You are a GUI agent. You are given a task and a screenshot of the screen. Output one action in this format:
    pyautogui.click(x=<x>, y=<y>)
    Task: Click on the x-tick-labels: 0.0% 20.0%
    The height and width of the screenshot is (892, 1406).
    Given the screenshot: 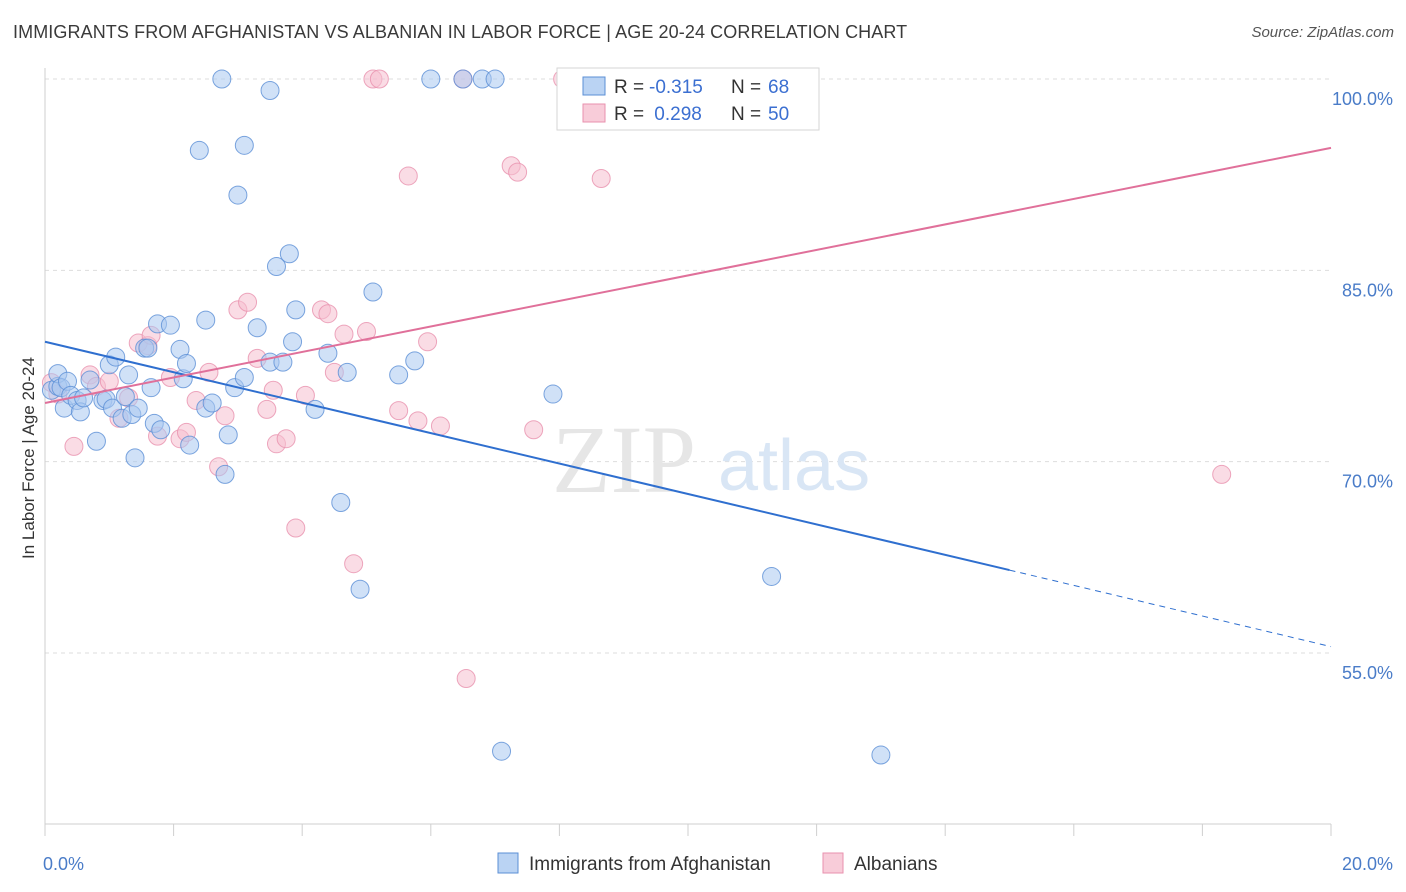 What is the action you would take?
    pyautogui.click(x=718, y=864)
    